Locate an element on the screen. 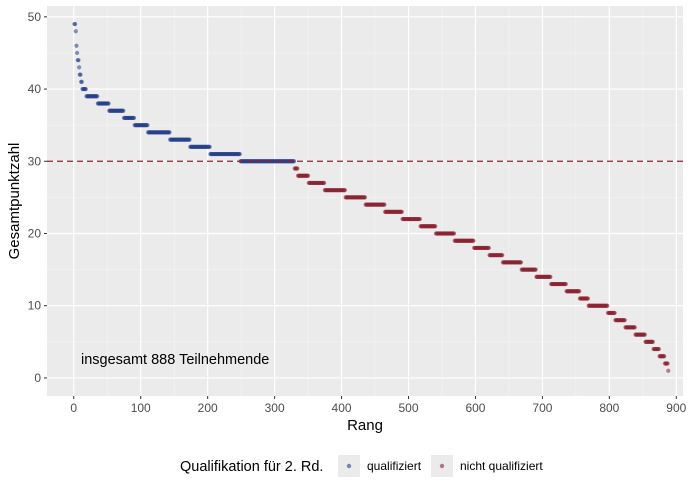  x-axis-ticks: 0 100 200 300 400 500 600 700 800 900 is located at coordinates (378, 405).